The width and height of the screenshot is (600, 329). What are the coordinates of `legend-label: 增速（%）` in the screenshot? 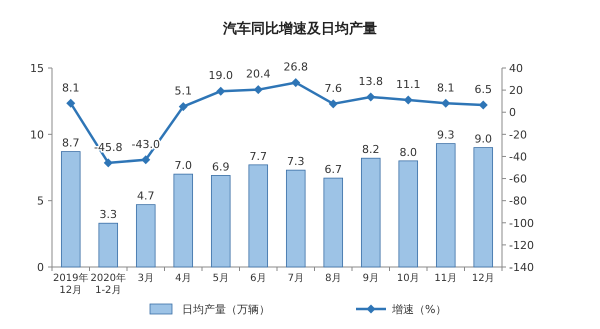 It's located at (418, 309).